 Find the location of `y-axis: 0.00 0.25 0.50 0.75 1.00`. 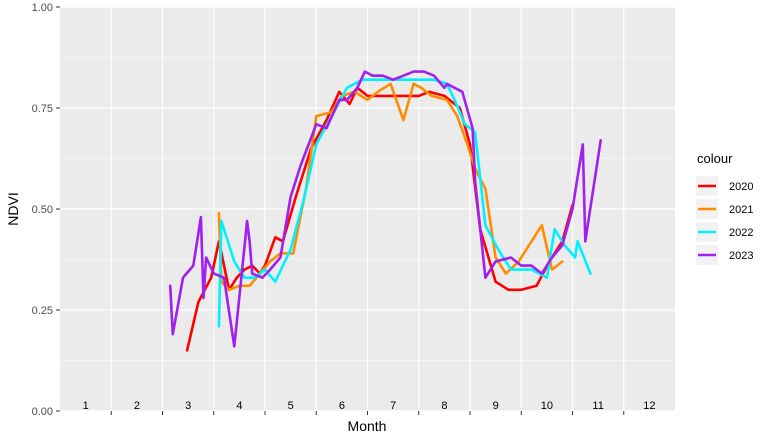

y-axis: 0.00 0.25 0.50 0.75 1.00 is located at coordinates (46, 210).